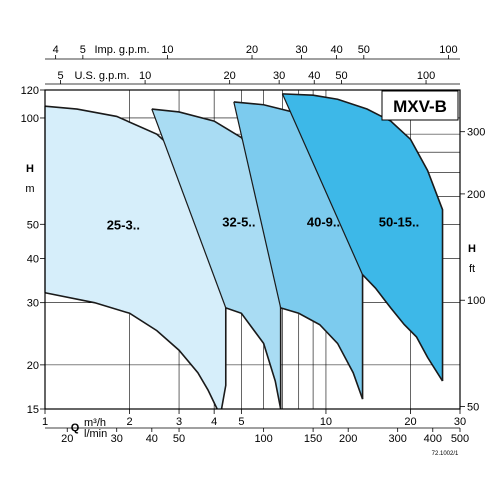 The height and width of the screenshot is (500, 500). I want to click on x-tick-label-usgpm: 100, so click(426, 76).